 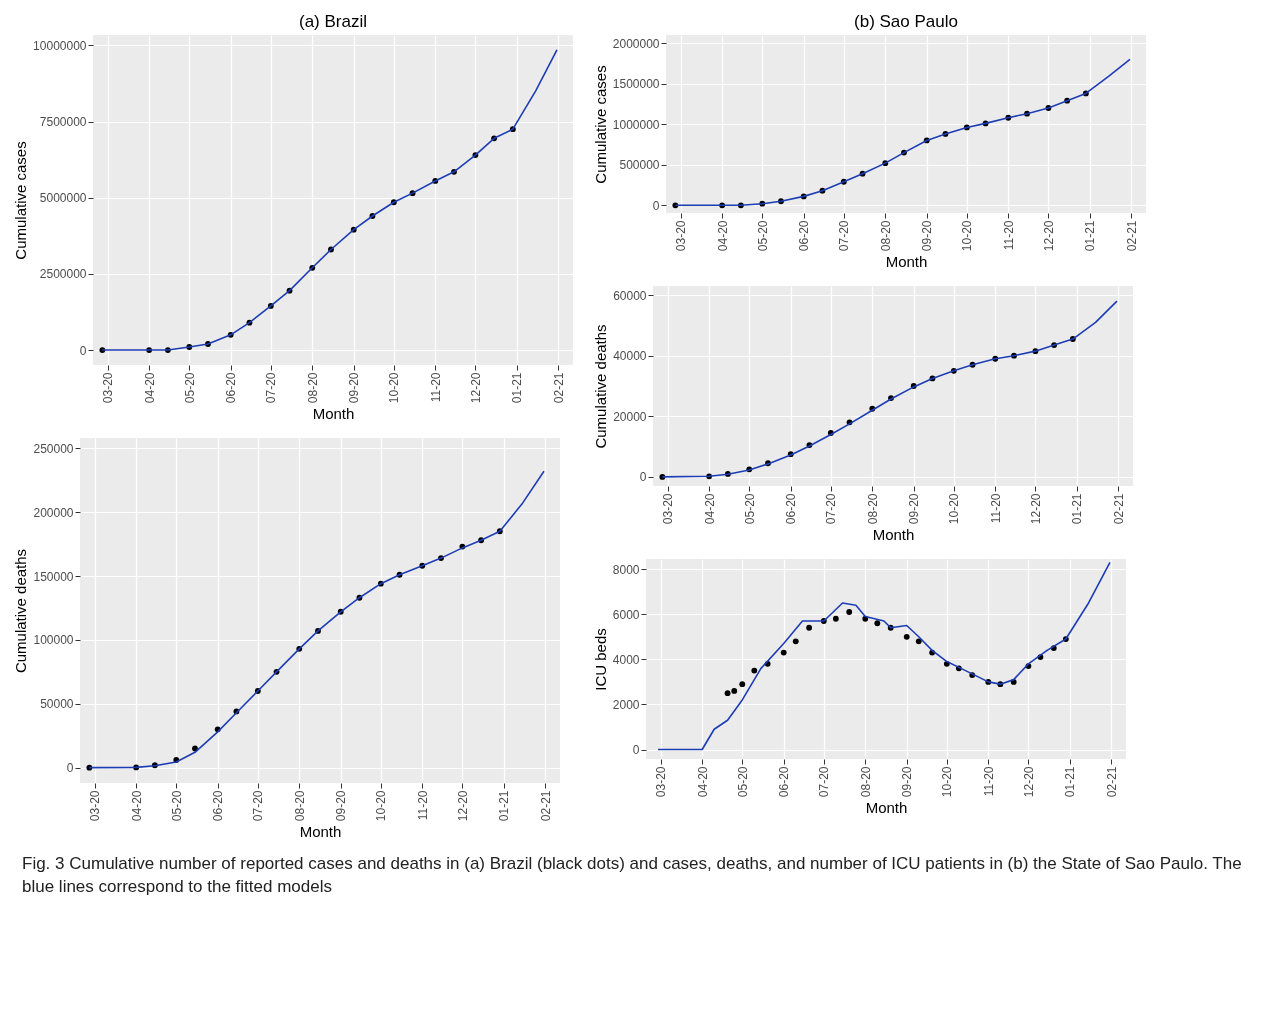 I want to click on y-tick-label: 200000, so click(x=53, y=512).